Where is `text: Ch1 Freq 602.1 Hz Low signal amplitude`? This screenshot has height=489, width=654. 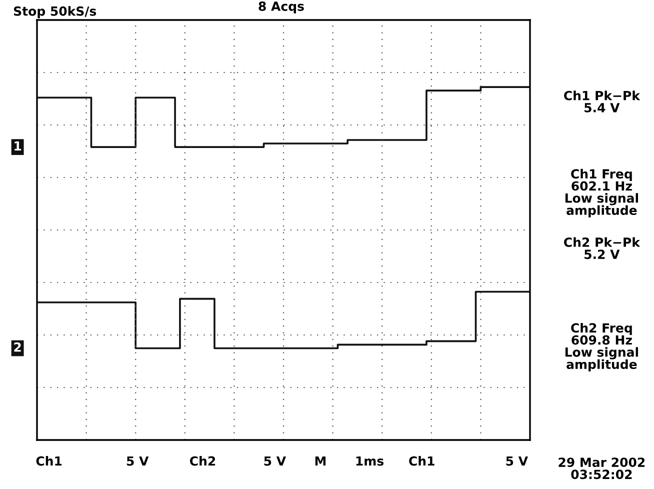
text: Ch1 Freq 602.1 Hz Low signal amplitude is located at coordinates (601, 193).